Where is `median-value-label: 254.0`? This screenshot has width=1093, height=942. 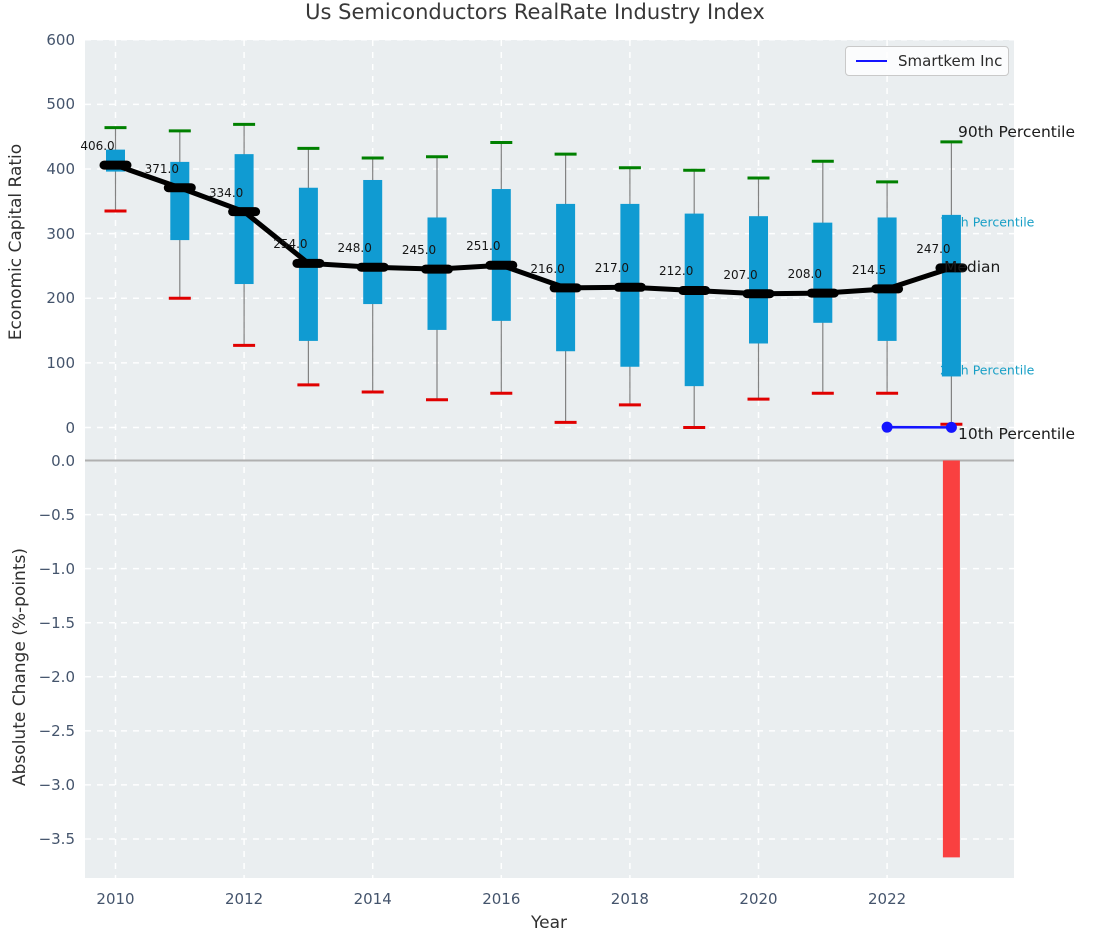 median-value-label: 254.0 is located at coordinates (290, 244).